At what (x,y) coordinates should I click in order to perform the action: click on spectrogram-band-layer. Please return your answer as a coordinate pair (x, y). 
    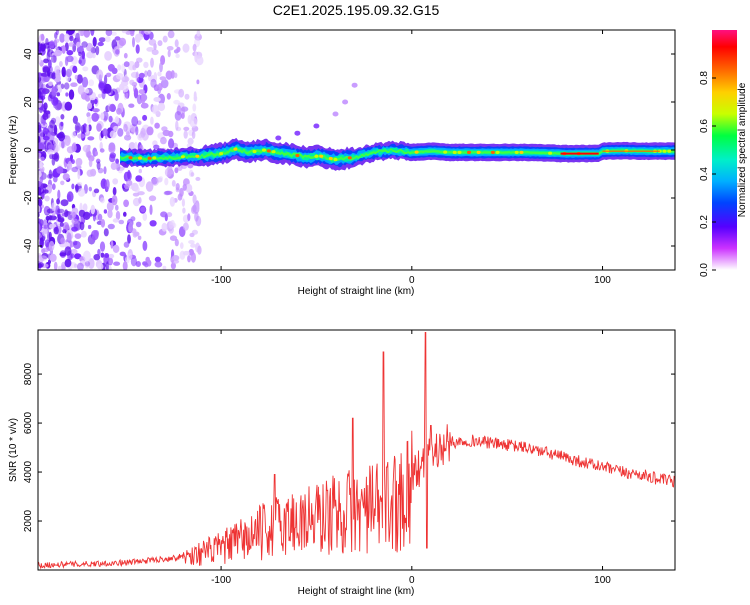
    Looking at the image, I should click on (397, 154).